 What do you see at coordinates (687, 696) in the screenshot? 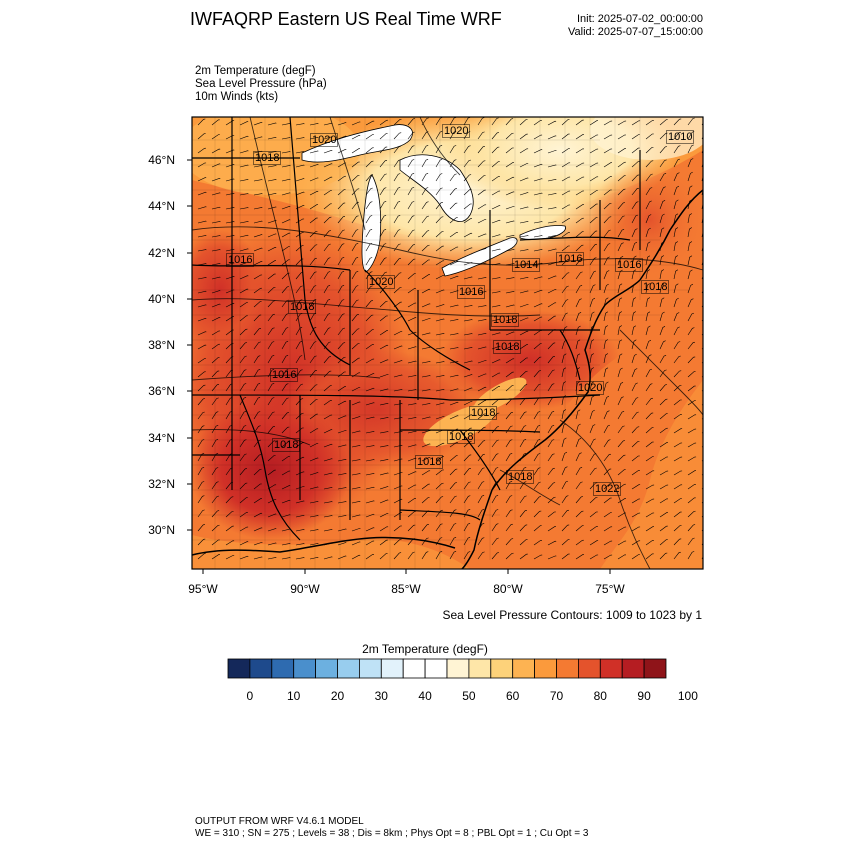
I see `colorbar-tick-label: 100` at bounding box center [687, 696].